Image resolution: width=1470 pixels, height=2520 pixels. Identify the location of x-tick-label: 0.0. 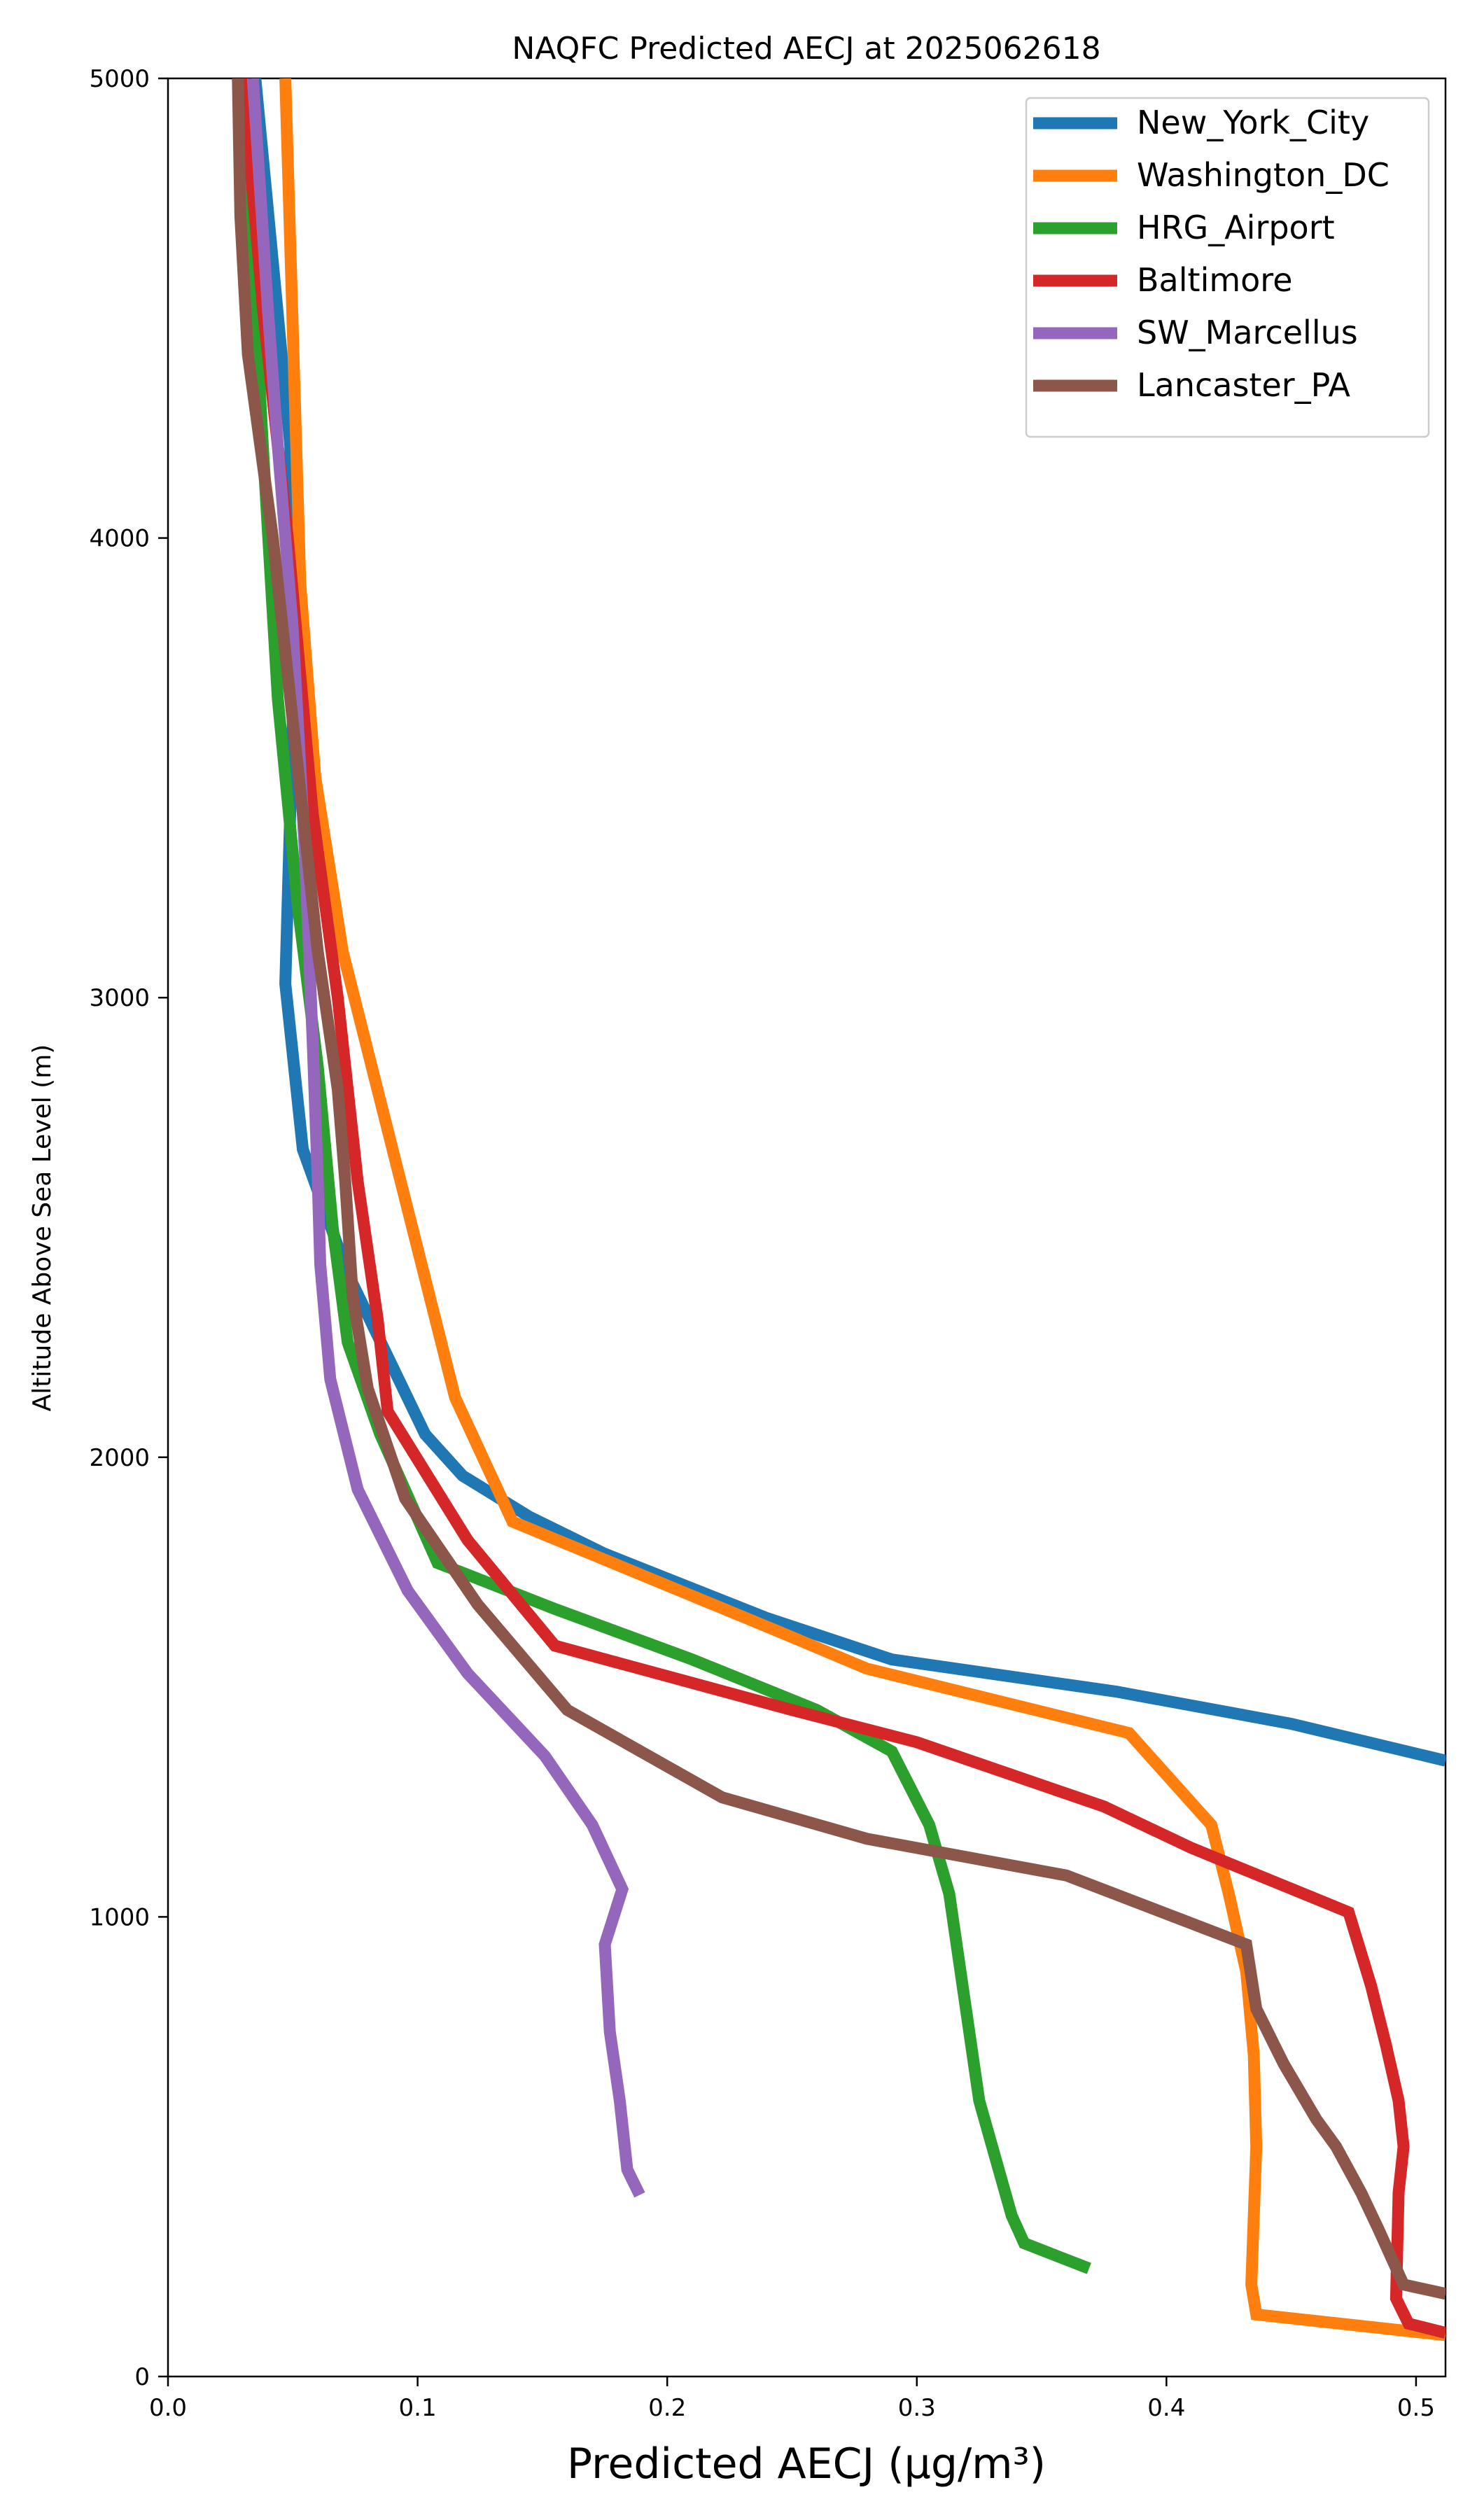
(168, 2408).